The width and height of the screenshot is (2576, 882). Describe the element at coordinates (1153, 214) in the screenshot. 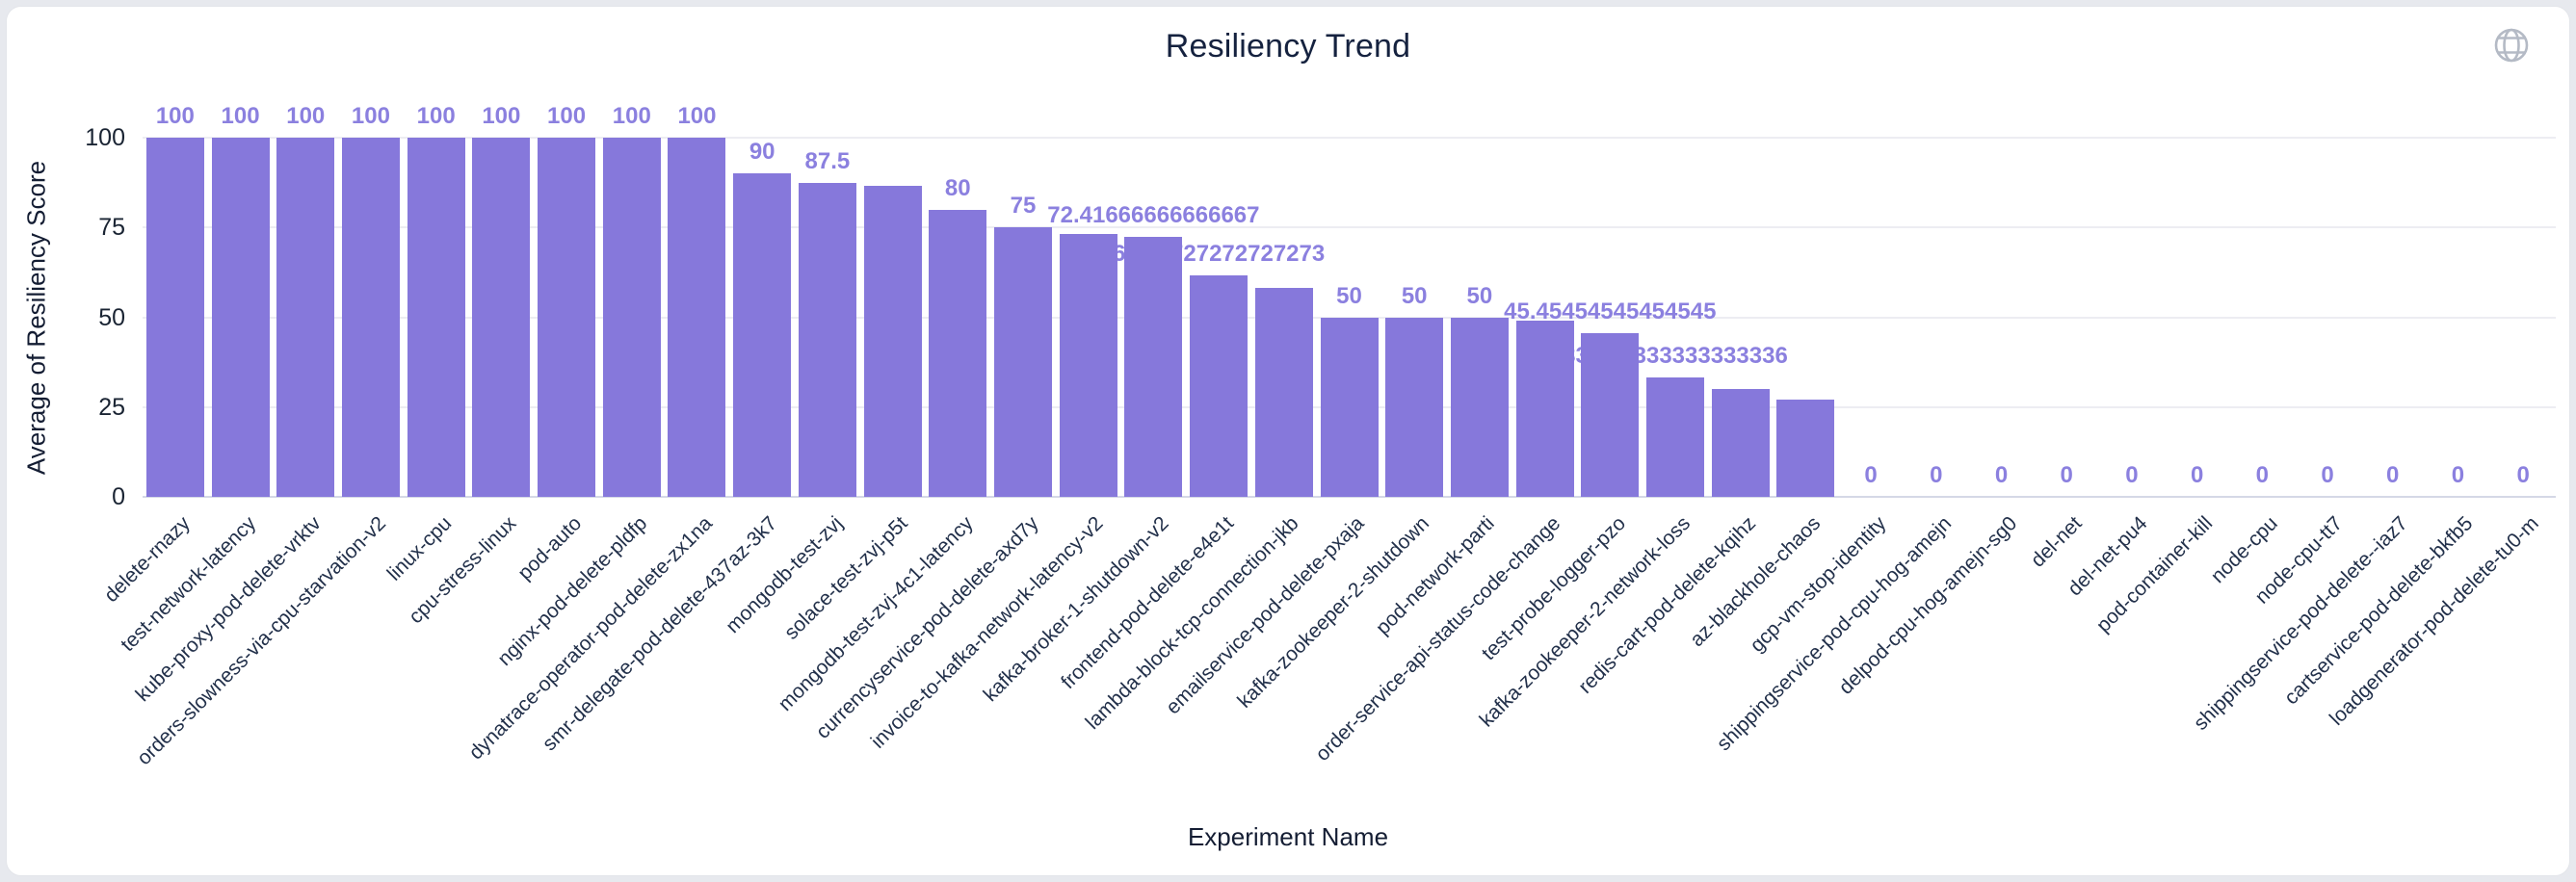

I see `bar-value-label: 72.41666666666667` at that location.